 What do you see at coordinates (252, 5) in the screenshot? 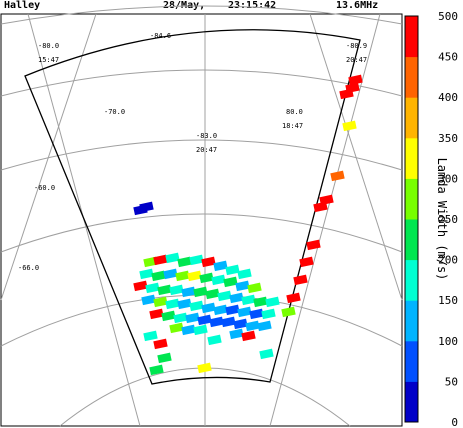
I see `time-label: 23:15:42` at bounding box center [252, 5].